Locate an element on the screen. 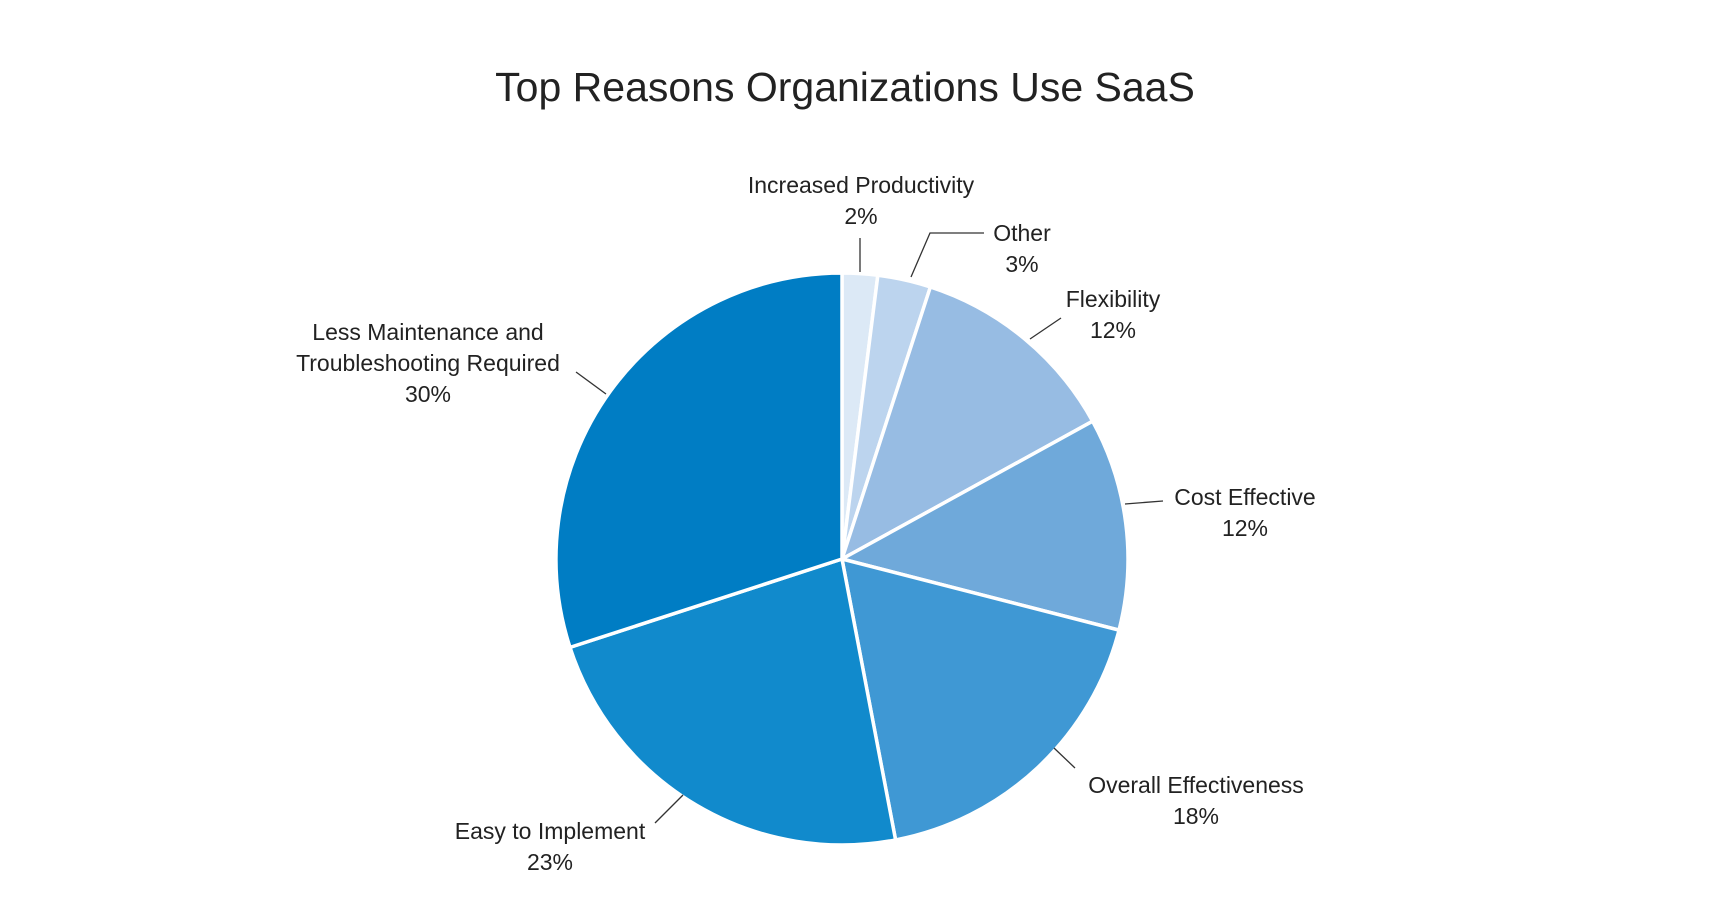  pie-slice-easy-to-implement is located at coordinates (733, 702).